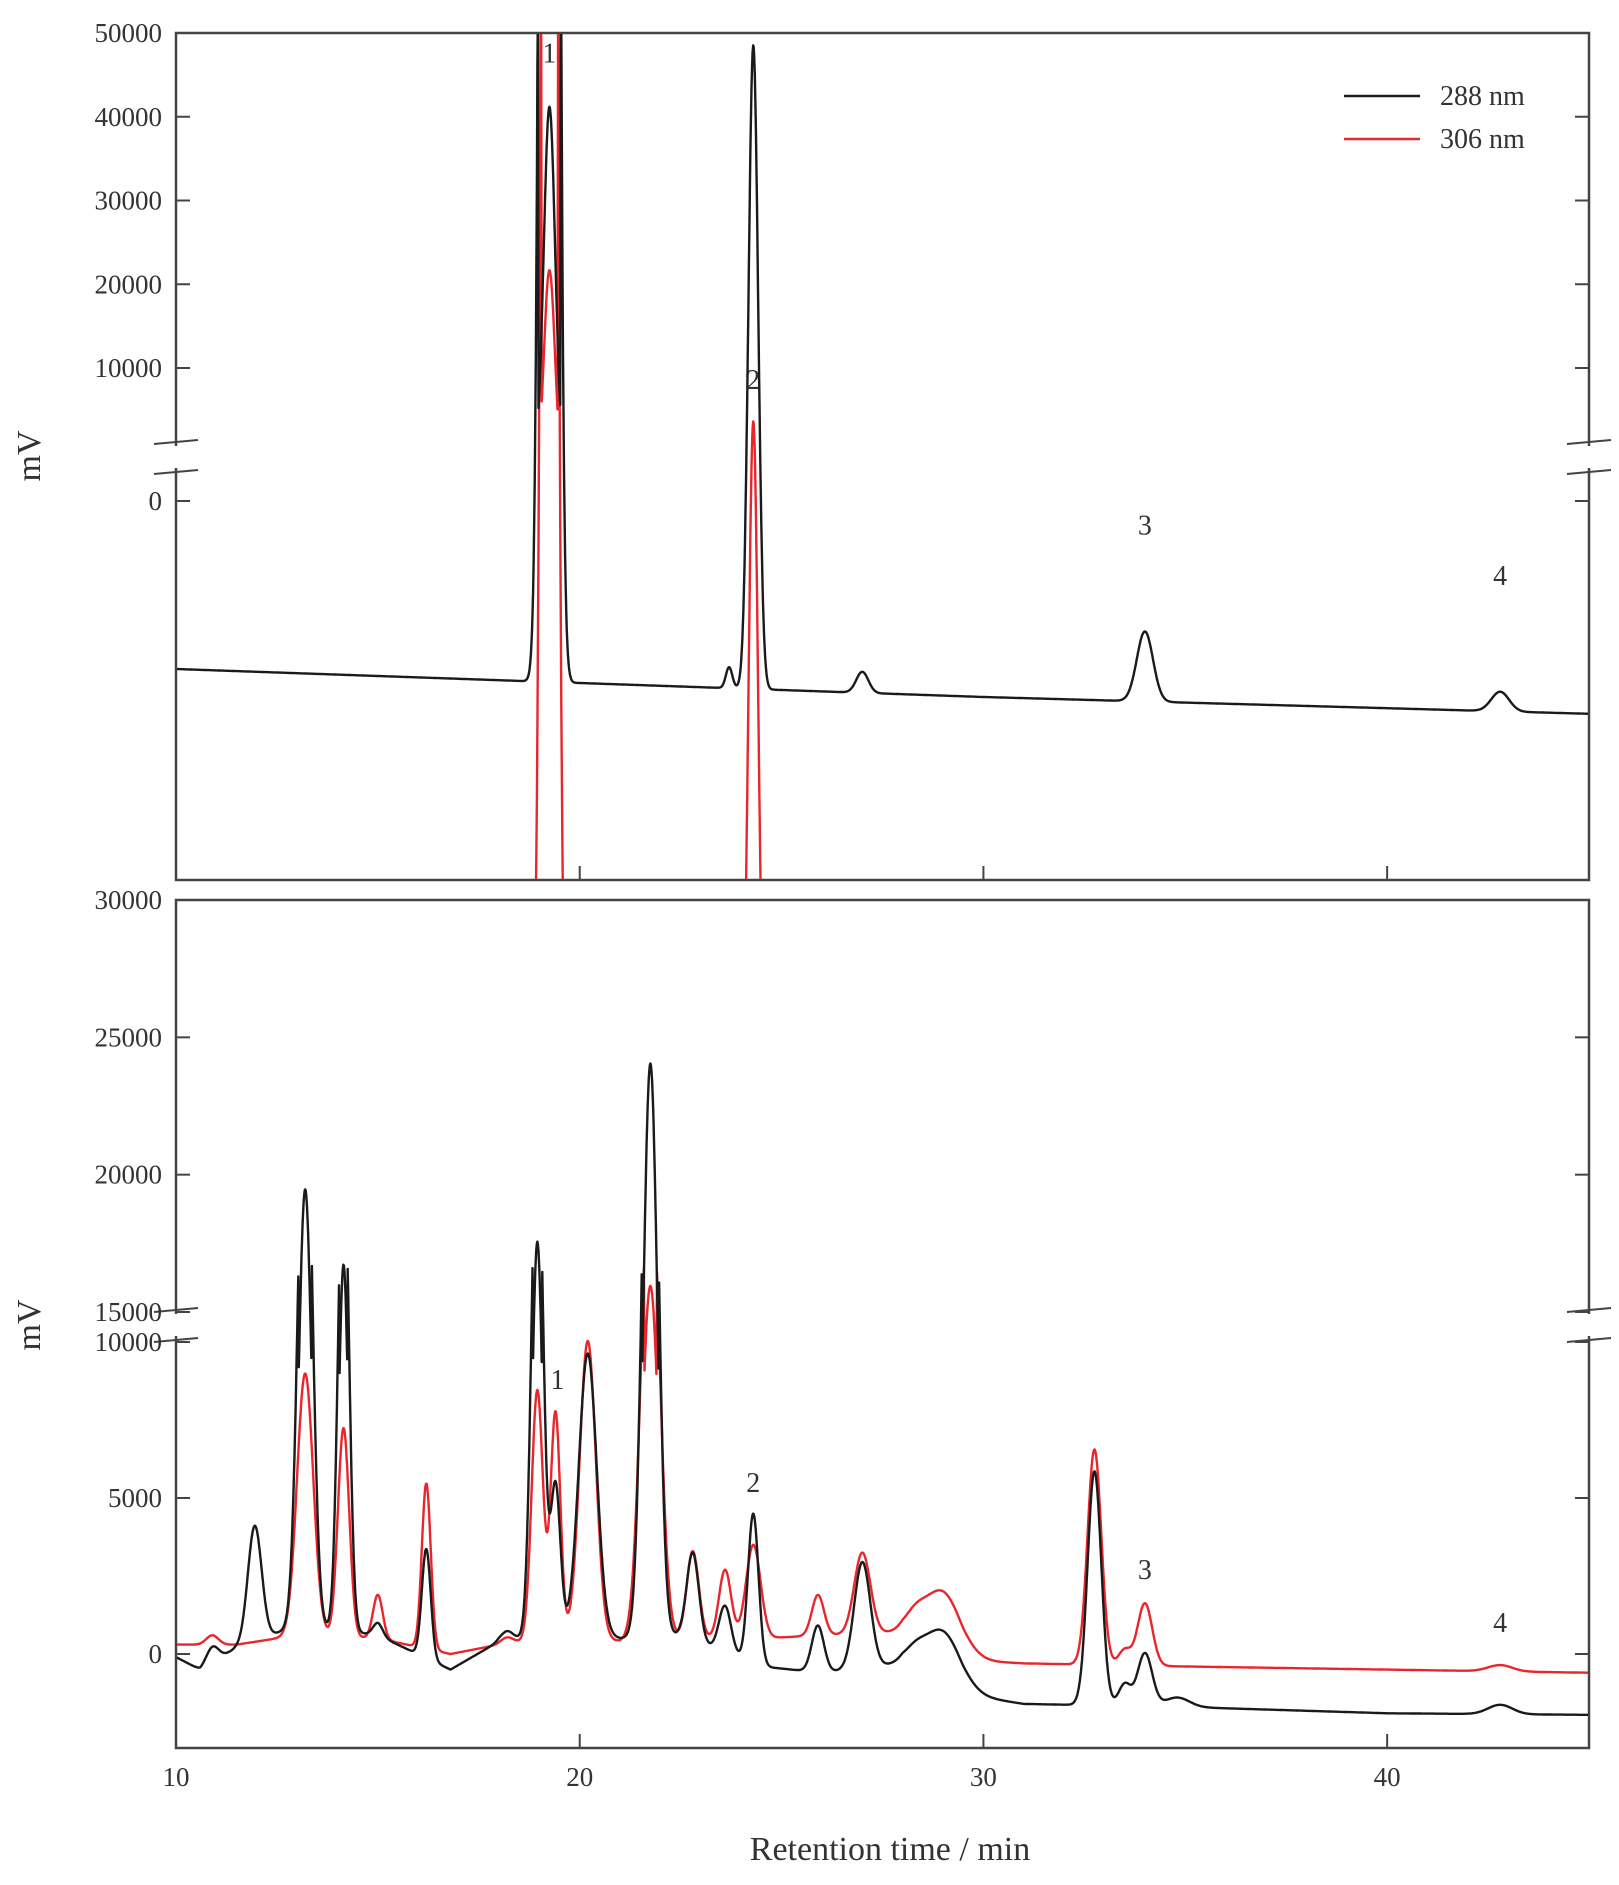 Image resolution: width=1619 pixels, height=1885 pixels. I want to click on y-tick-label: 40000, so click(129, 117).